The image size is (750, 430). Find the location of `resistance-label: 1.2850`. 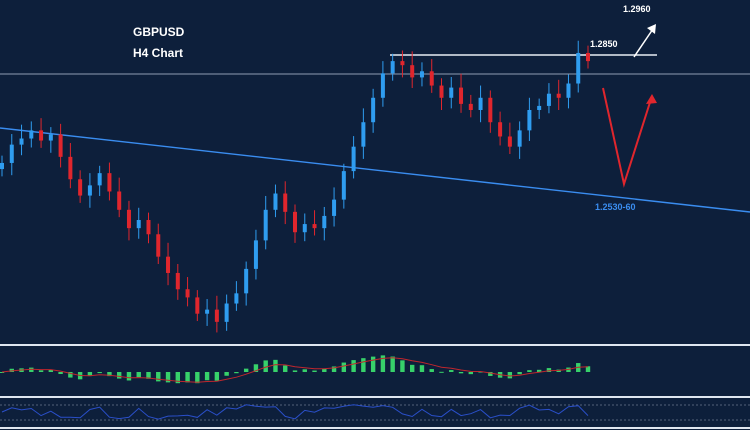

resistance-label: 1.2850 is located at coordinates (604, 44).